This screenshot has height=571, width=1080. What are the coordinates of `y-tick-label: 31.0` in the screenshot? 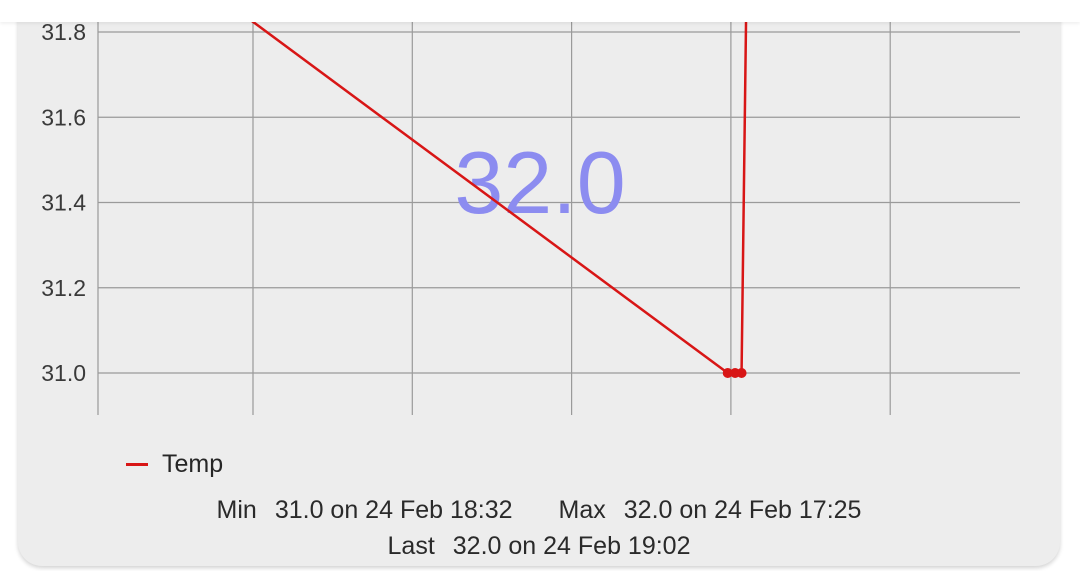 It's located at (63, 373).